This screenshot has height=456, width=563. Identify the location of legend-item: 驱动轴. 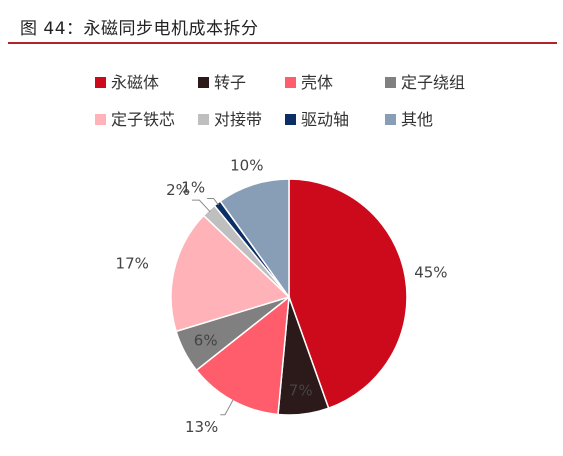
(317, 119).